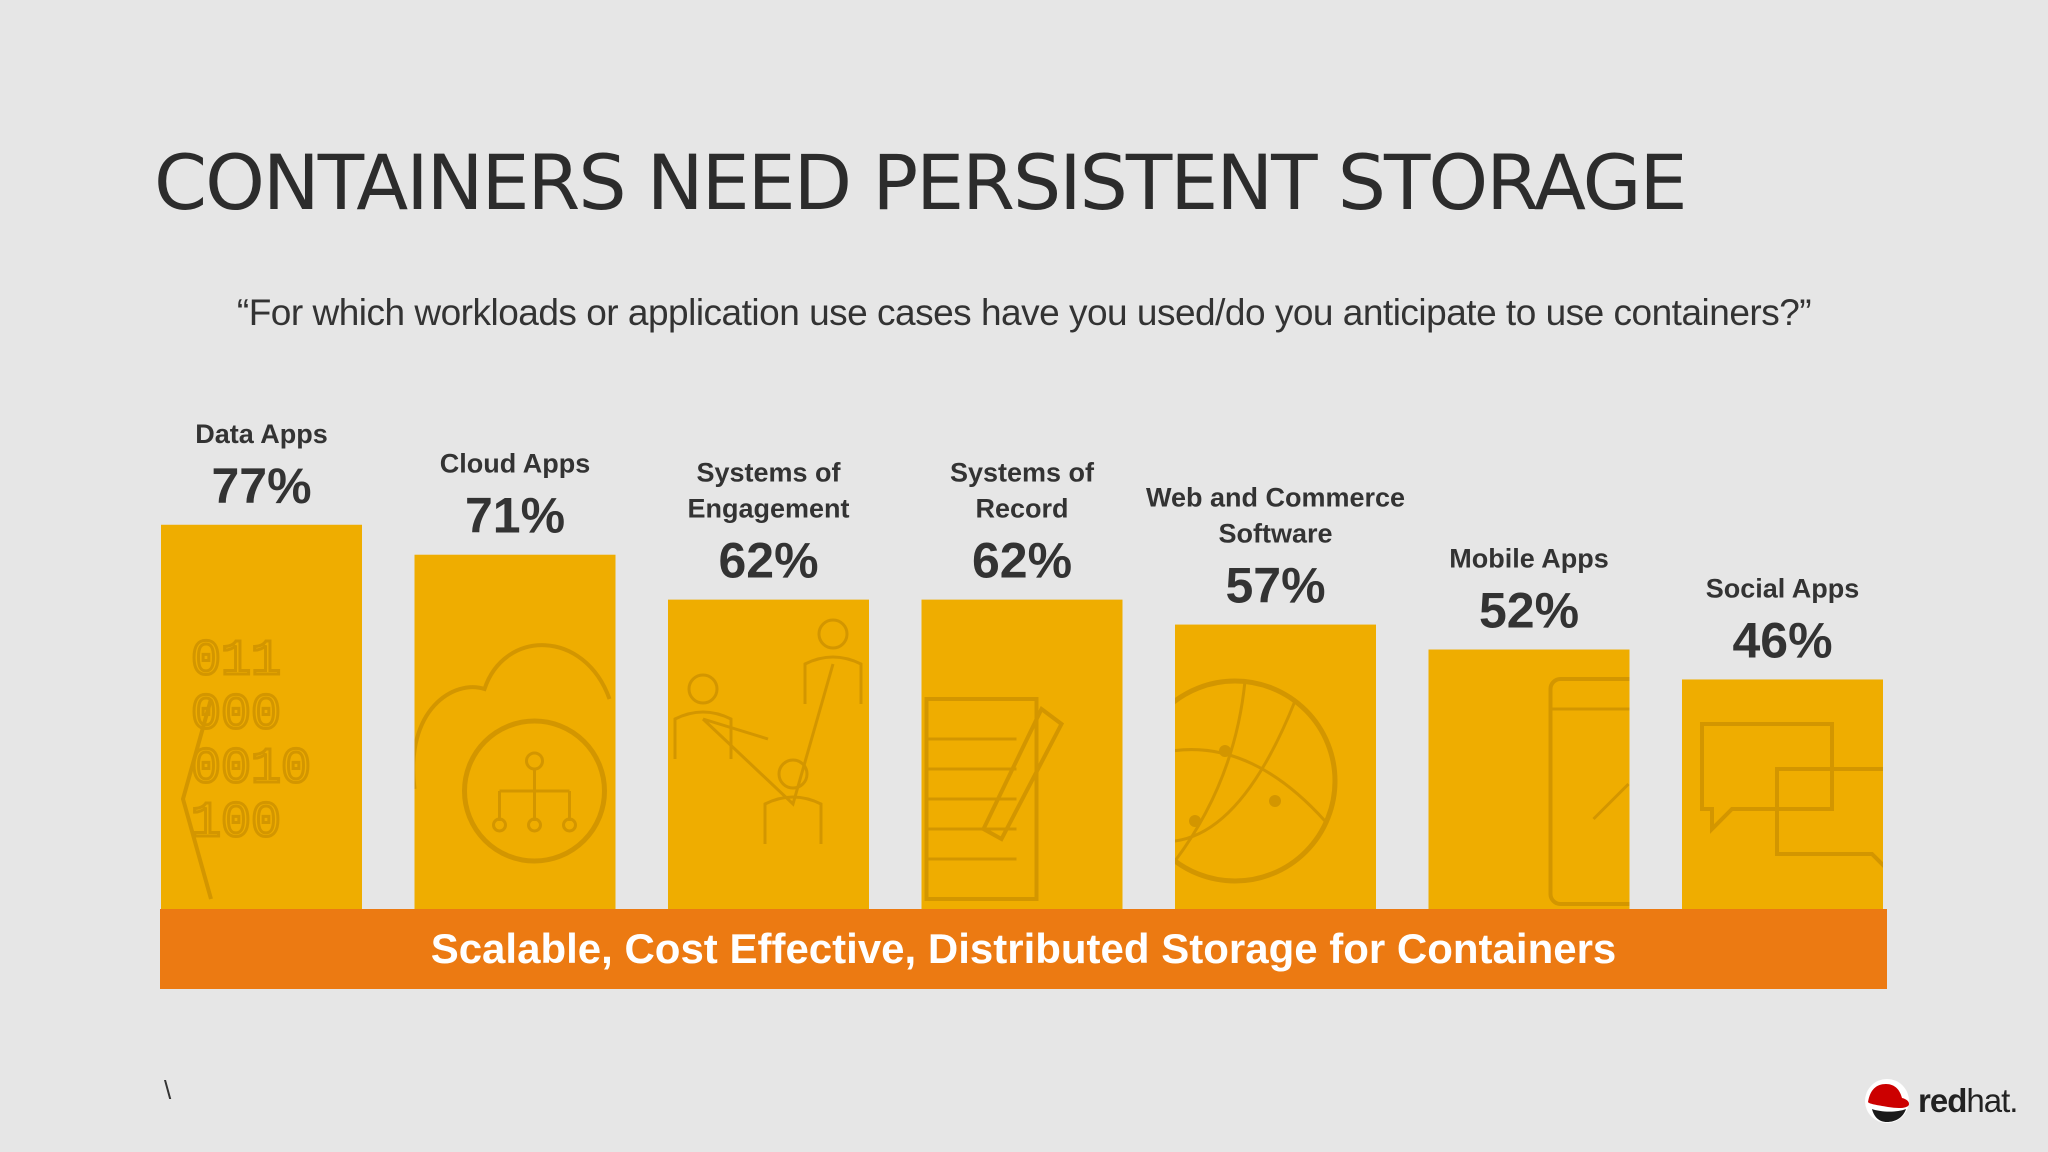  Describe the element at coordinates (921, 182) in the screenshot. I see `page-title: CONTAINERS NEED PERSISTENT STORAGE` at that location.